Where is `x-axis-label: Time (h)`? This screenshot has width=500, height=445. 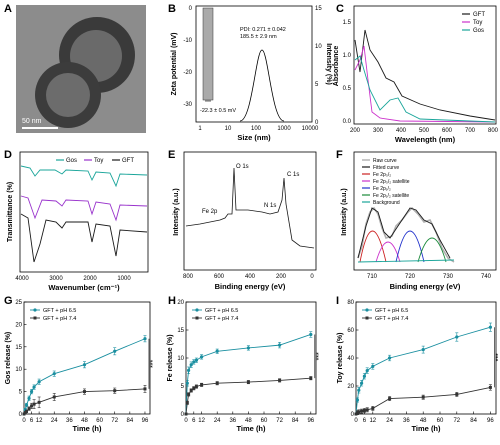
x-axis-label: Time (h) is located at coordinates (87, 428).